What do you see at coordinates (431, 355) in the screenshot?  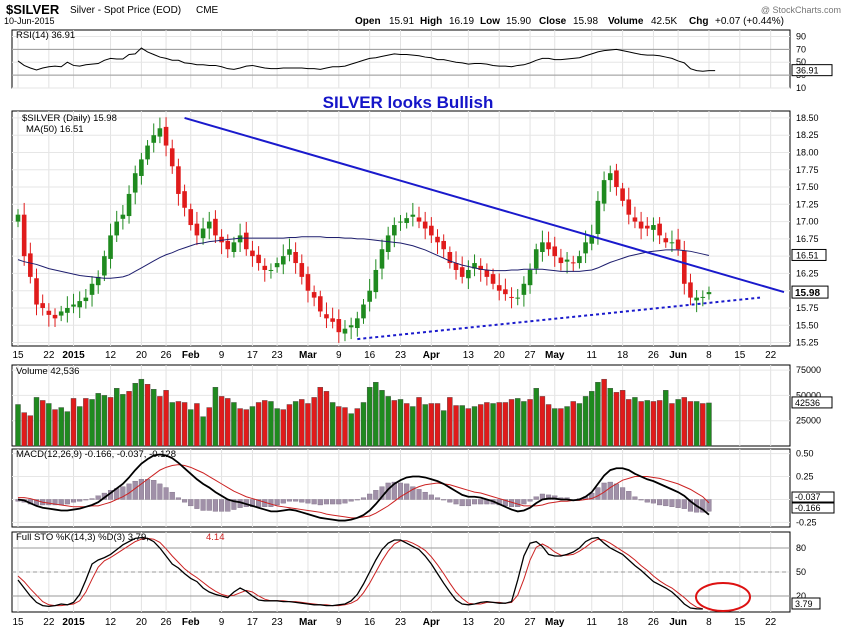 I see `x-tick-label: Apr` at bounding box center [431, 355].